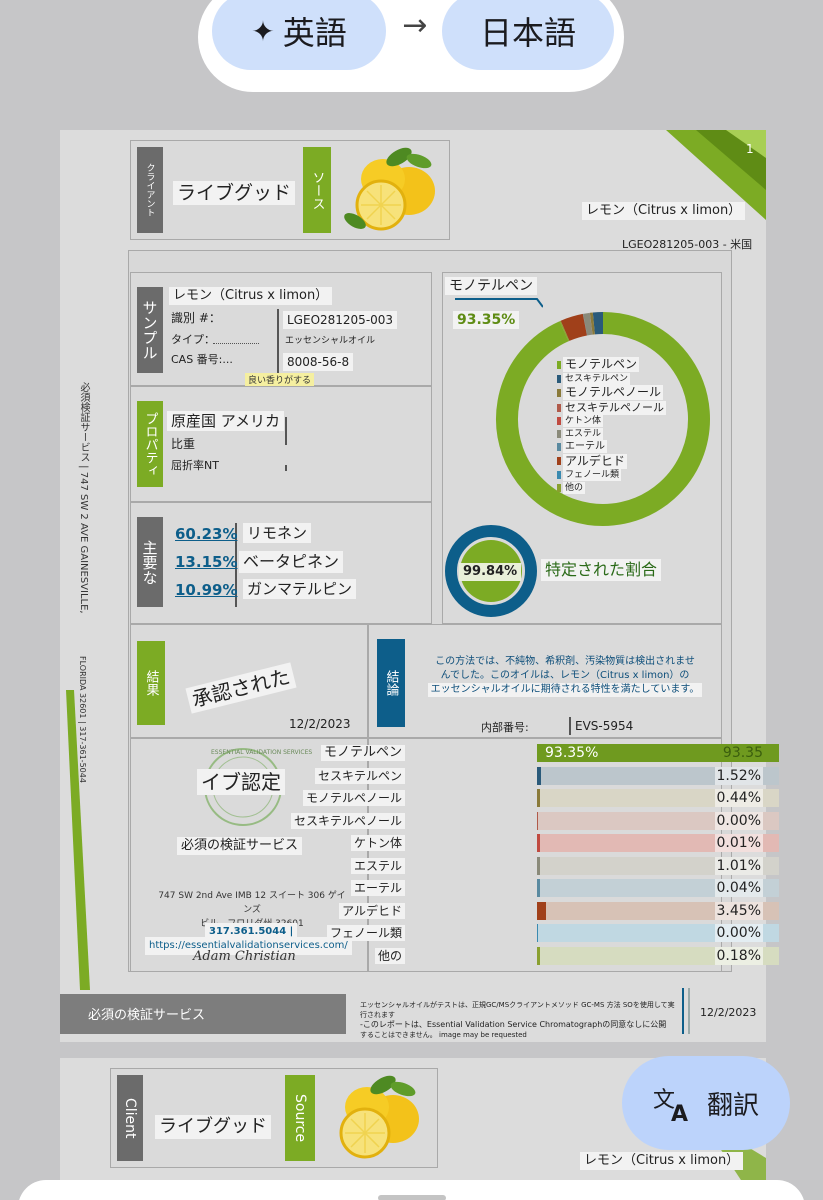 The width and height of the screenshot is (823, 1200). What do you see at coordinates (203, 1014) in the screenshot?
I see `footer-bar: 必須の検証サービス` at bounding box center [203, 1014].